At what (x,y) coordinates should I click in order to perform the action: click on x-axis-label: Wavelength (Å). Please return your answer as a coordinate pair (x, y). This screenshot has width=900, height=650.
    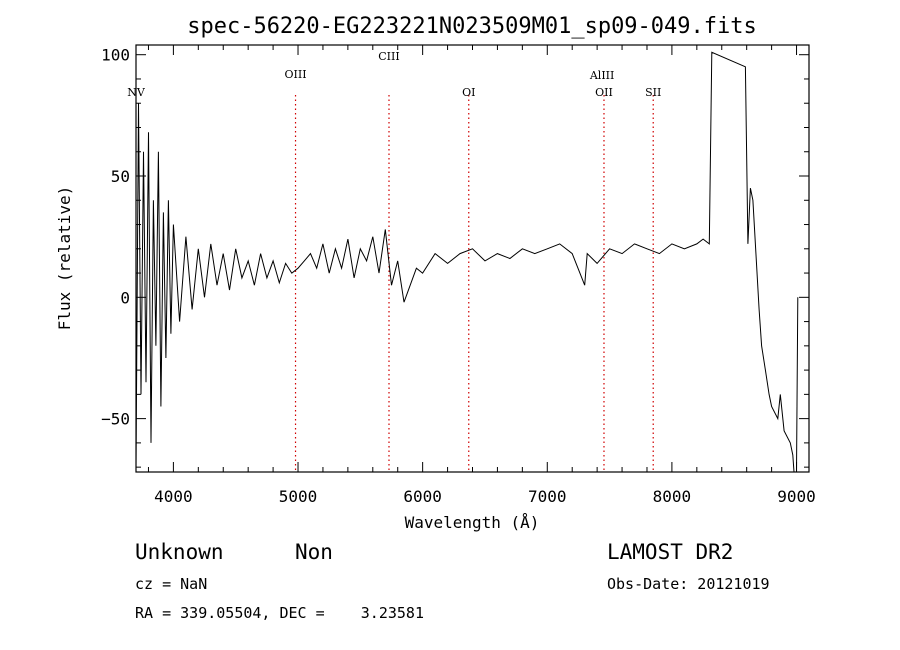
    Looking at the image, I should click on (472, 522).